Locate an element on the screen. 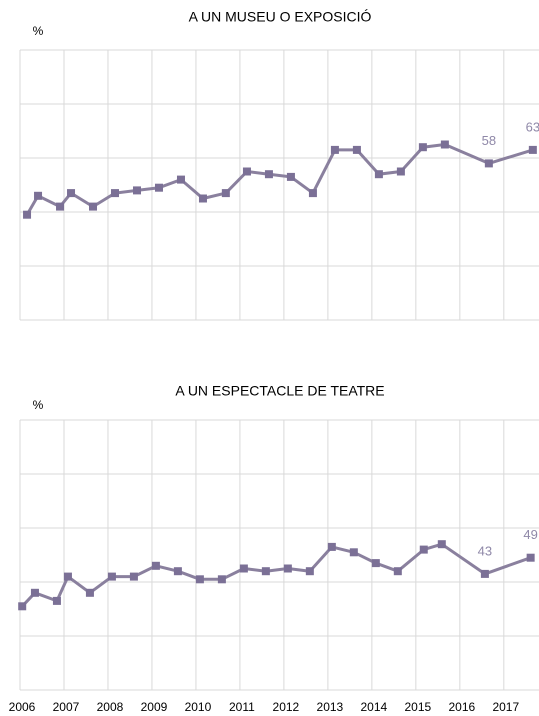 The height and width of the screenshot is (716, 539). x-tick-label: 2014 is located at coordinates (374, 707).